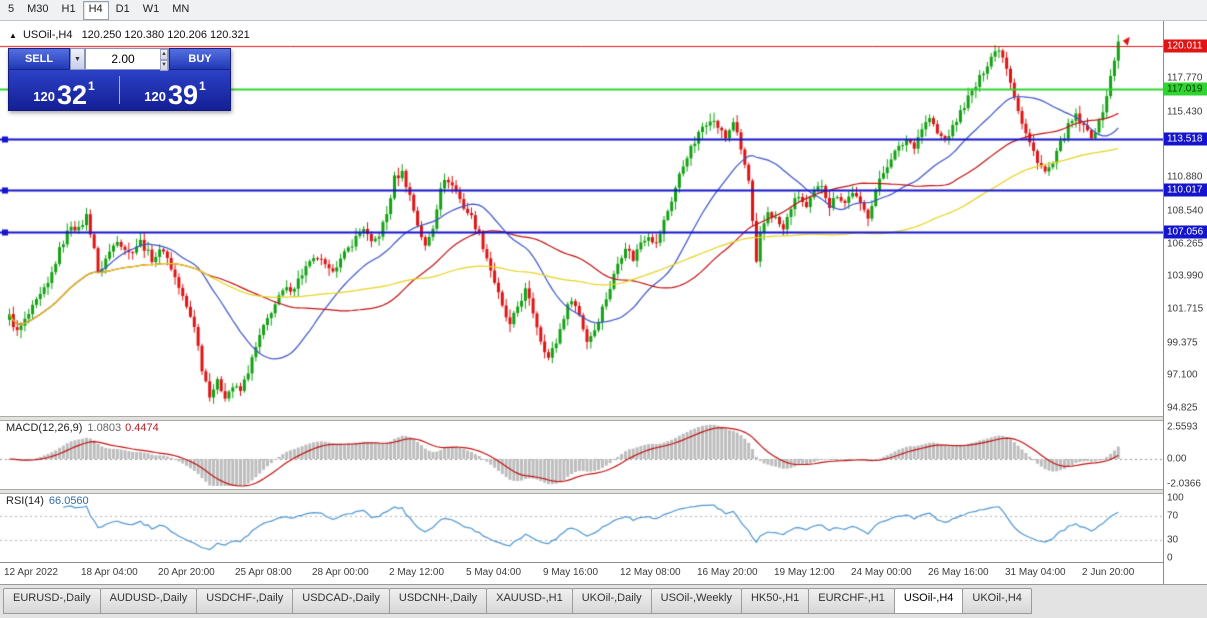  What do you see at coordinates (1175, 498) in the screenshot?
I see `rsi-tick: 100` at bounding box center [1175, 498].